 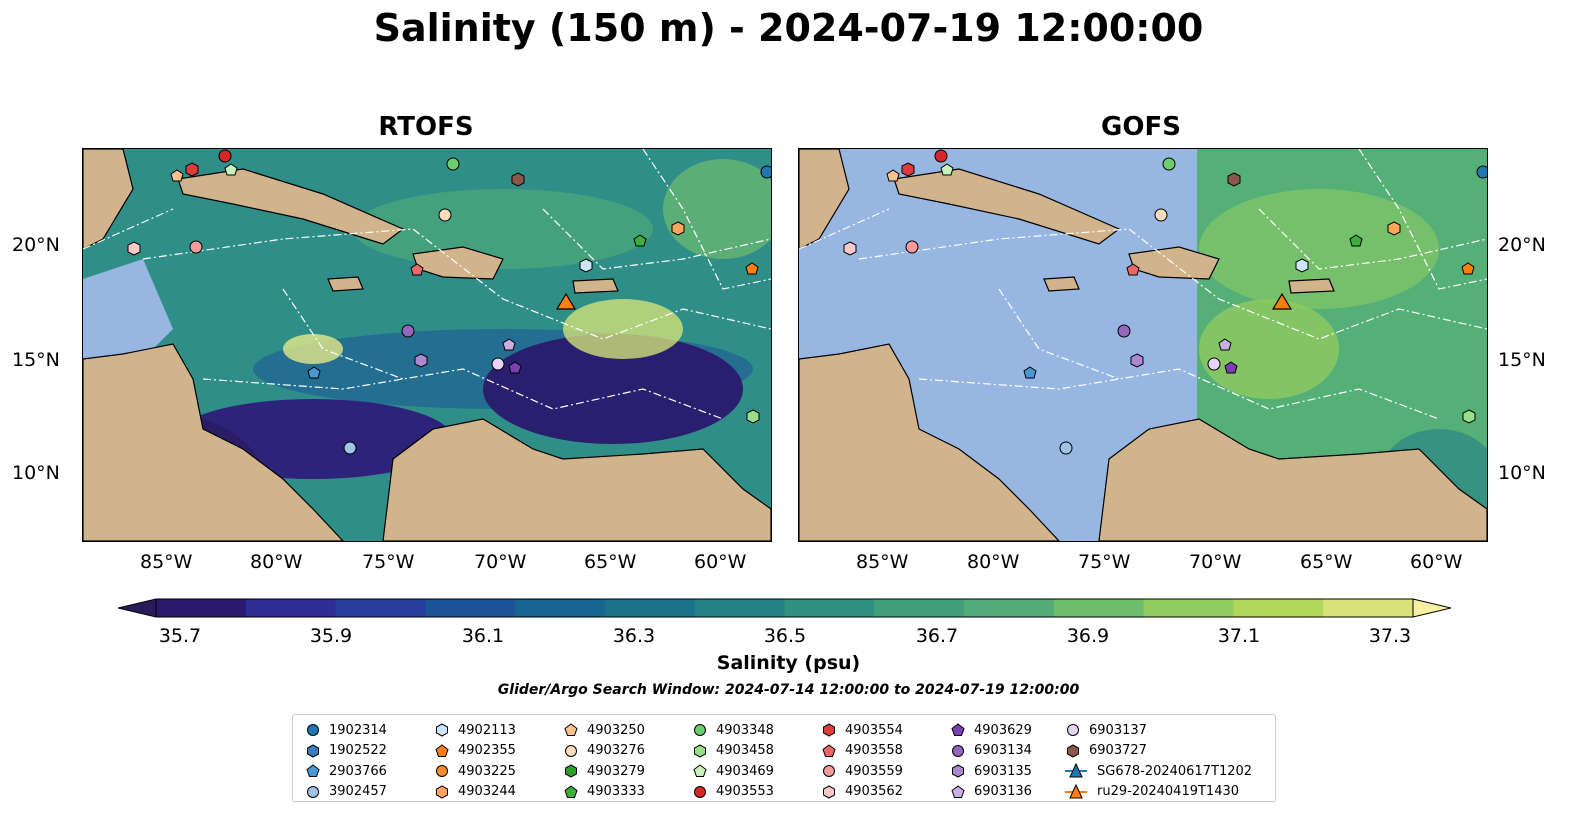 I want to click on legend-label: 4903348, so click(x=745, y=730).